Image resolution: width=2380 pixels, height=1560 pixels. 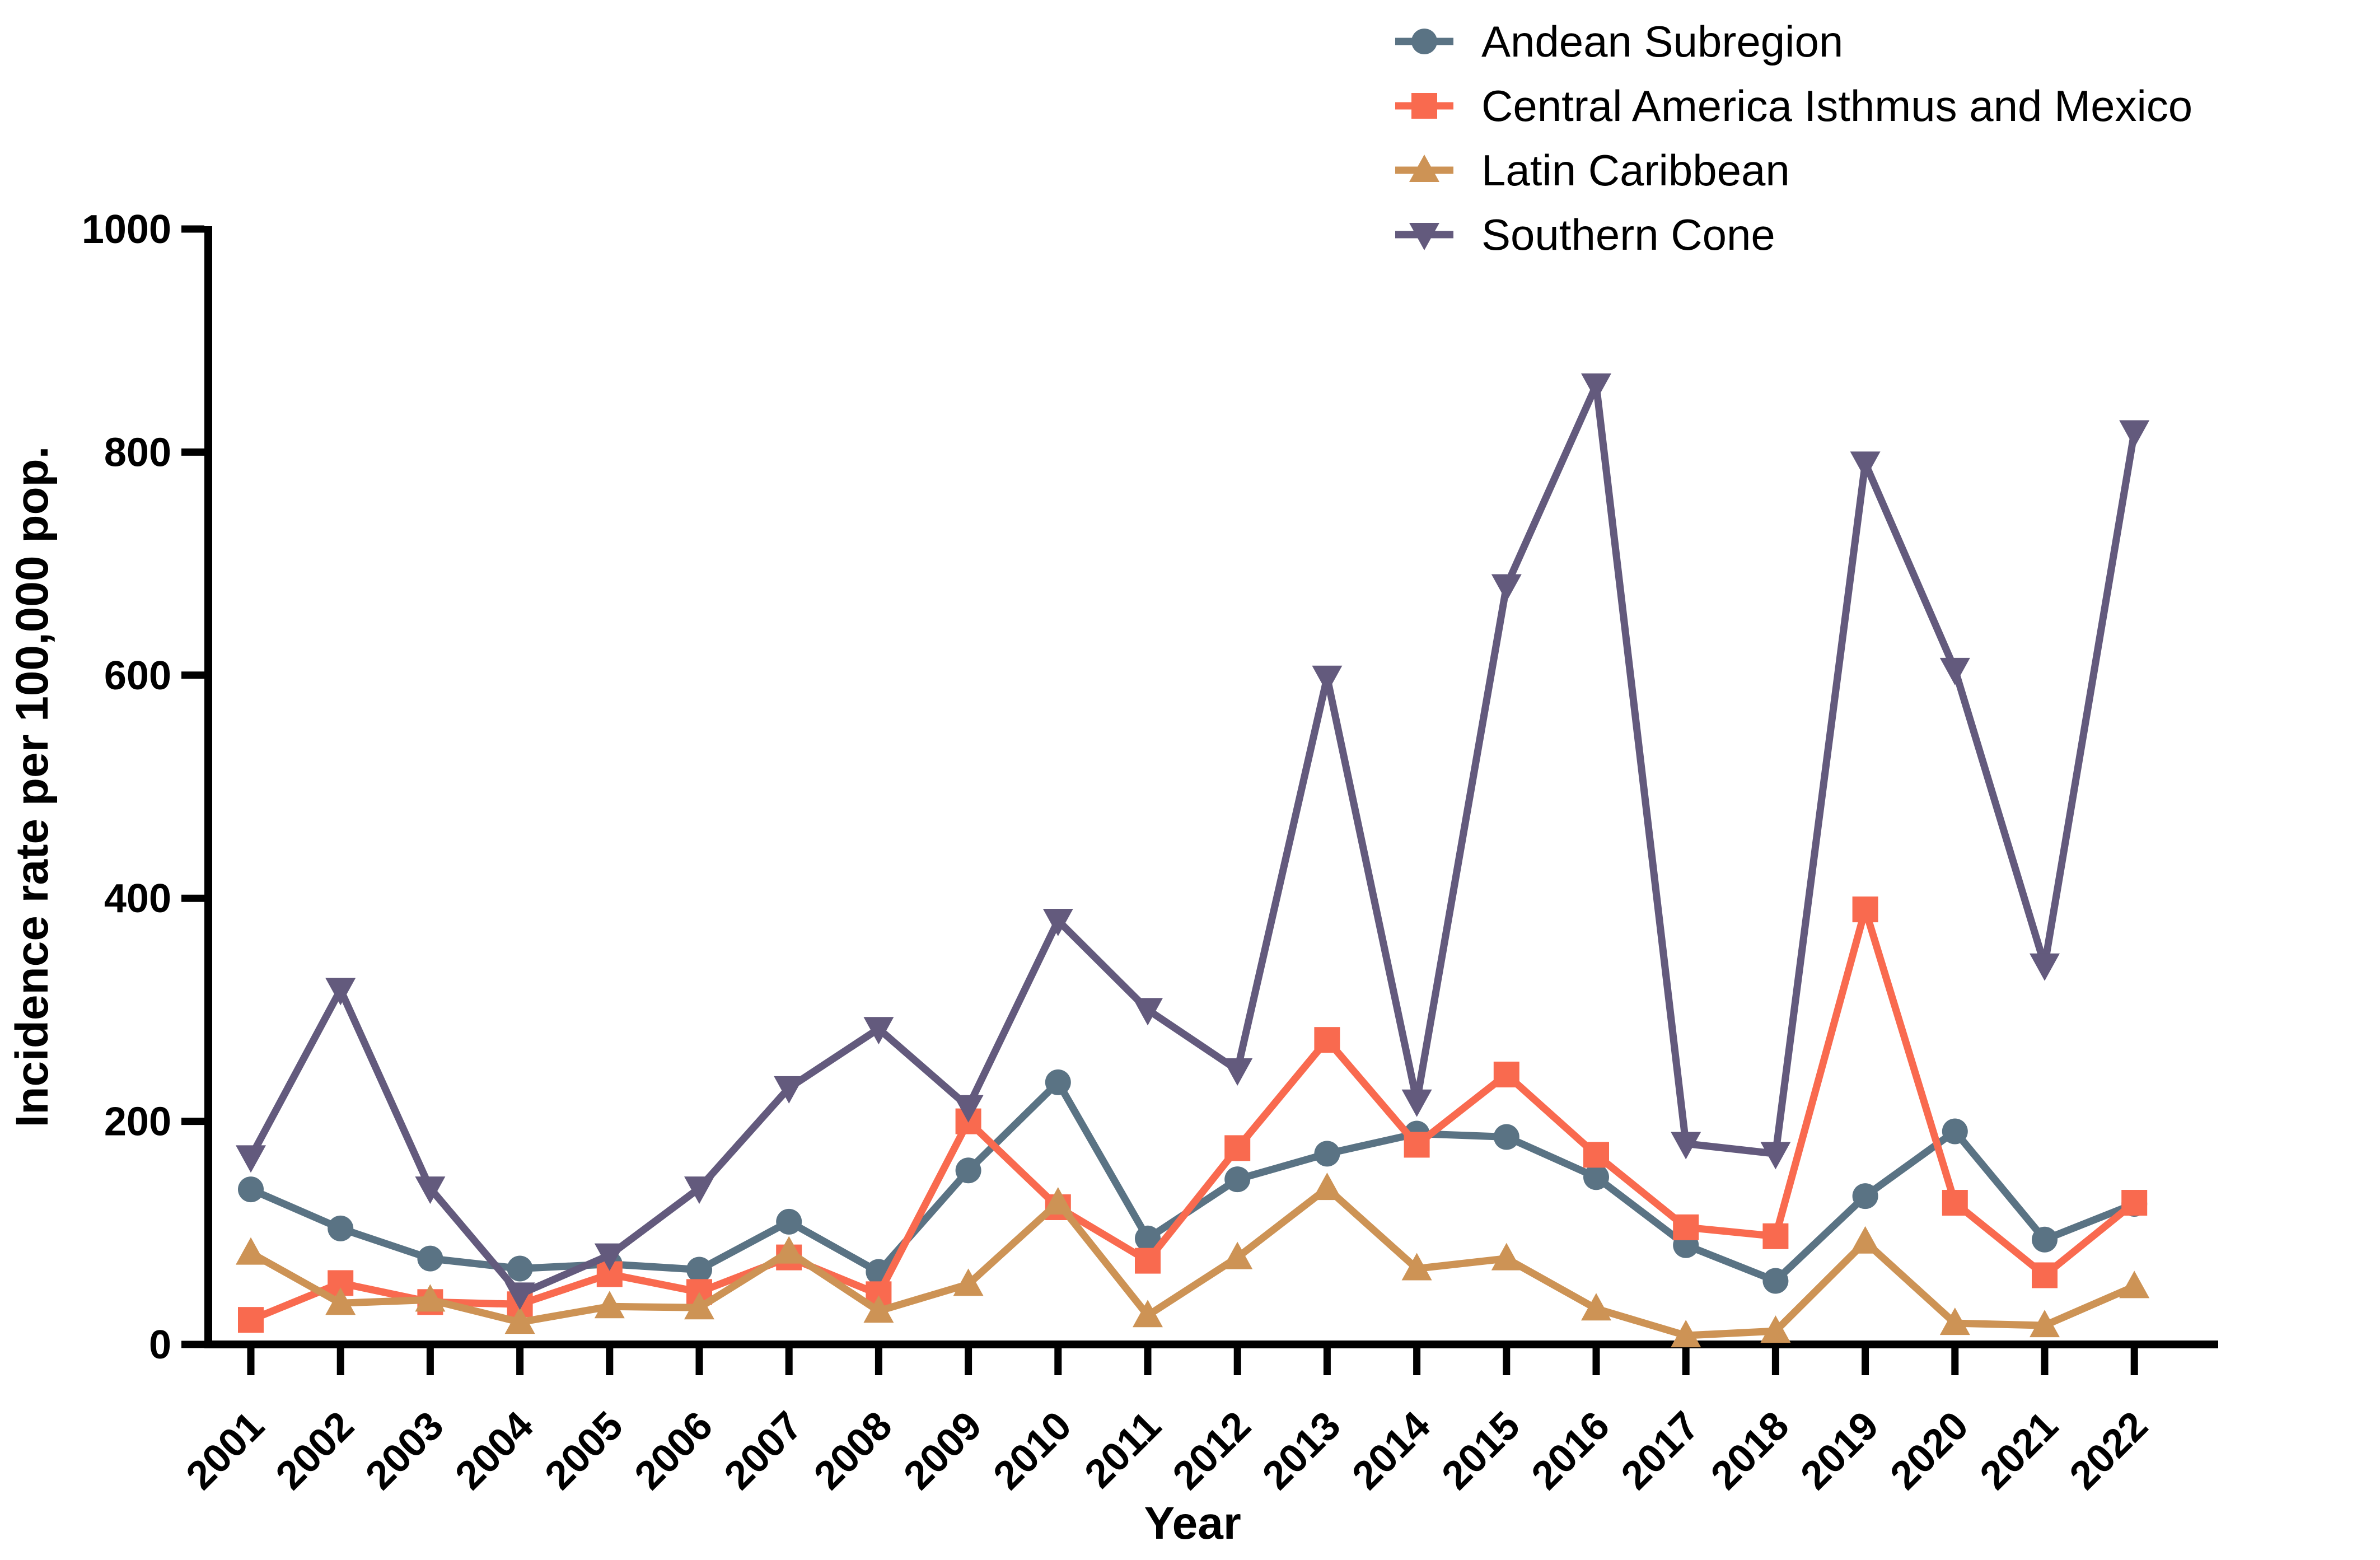 What do you see at coordinates (1392, 1450) in the screenshot?
I see `x-tick-label: 2014` at bounding box center [1392, 1450].